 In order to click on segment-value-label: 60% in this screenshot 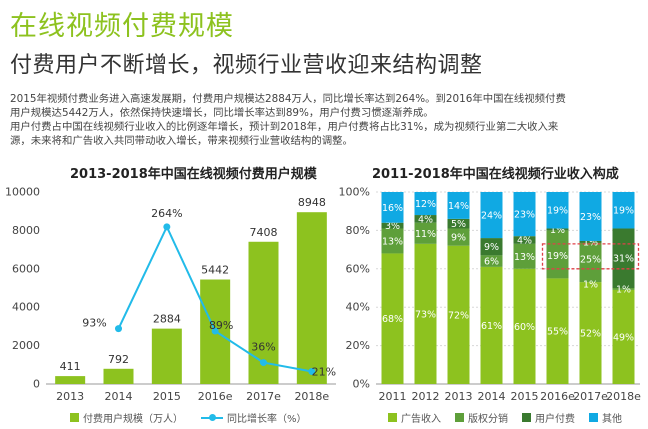, I will do `click(524, 327)`.